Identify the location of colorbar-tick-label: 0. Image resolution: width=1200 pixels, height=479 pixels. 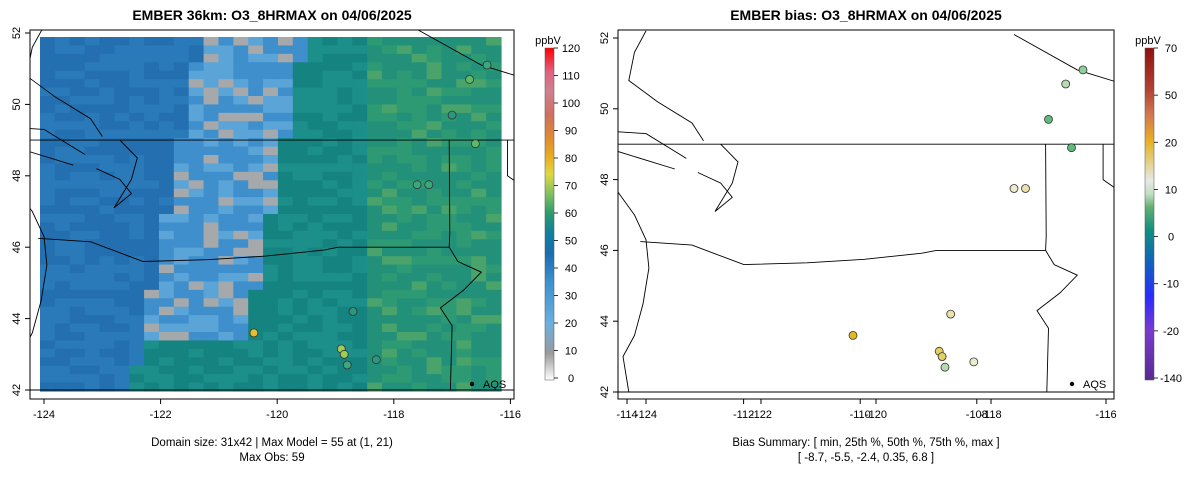
(1171, 238).